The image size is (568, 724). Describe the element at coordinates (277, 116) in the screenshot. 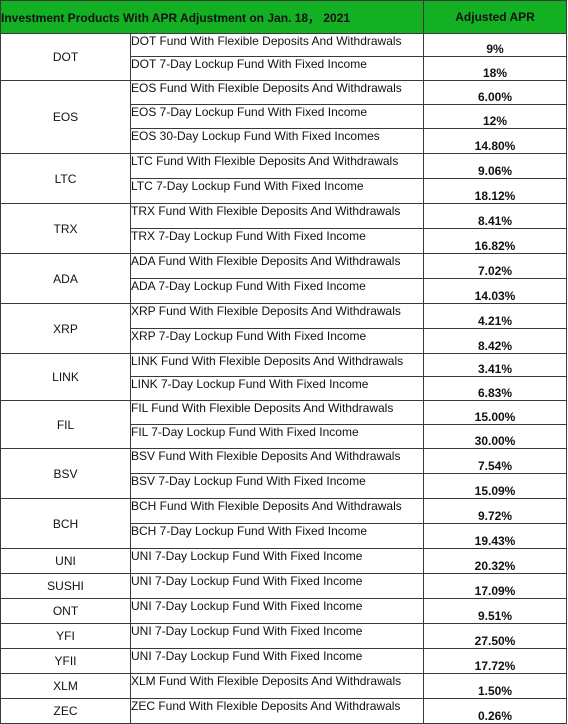

I see `product-cell: EOS 7-Day Lockup Fund With Fixed Income` at that location.